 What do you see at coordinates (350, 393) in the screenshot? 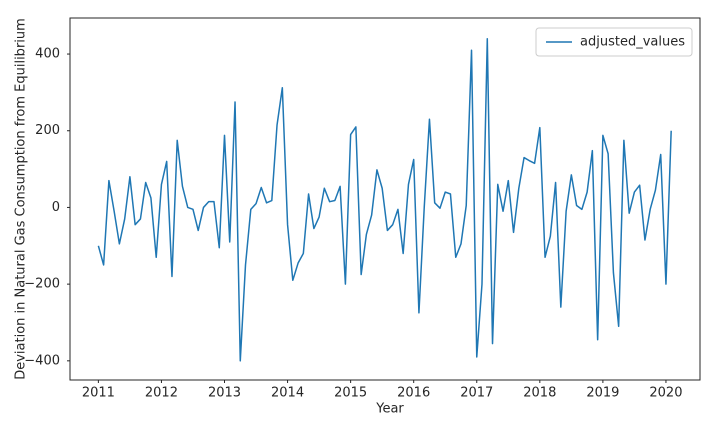
I see `x-tick-label: 2015` at bounding box center [350, 393].